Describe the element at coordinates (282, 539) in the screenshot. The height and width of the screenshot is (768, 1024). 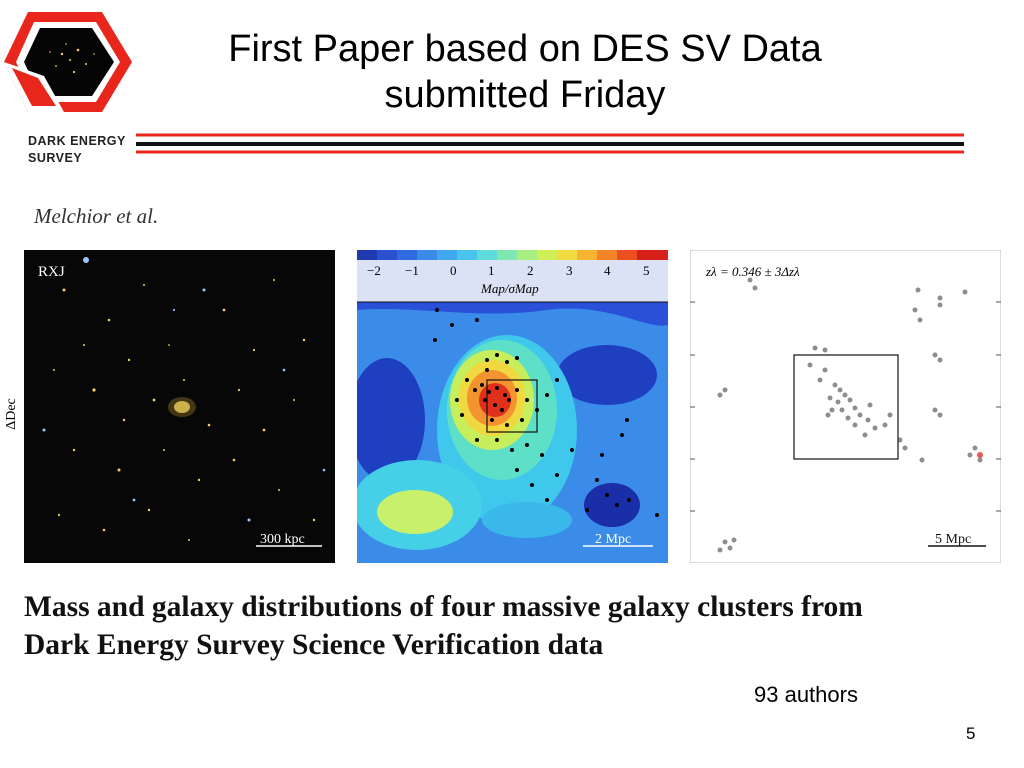
I see `panel1-scale-label: 300 kpc` at that location.